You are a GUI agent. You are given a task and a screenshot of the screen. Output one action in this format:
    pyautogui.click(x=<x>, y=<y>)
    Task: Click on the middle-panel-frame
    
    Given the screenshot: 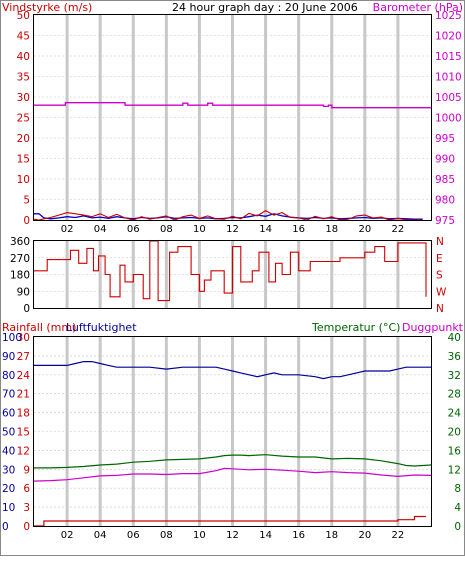 What is the action you would take?
    pyautogui.click(x=232, y=274)
    